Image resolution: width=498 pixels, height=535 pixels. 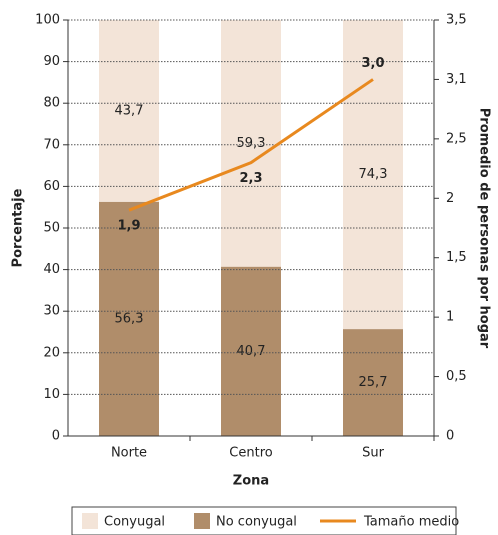 What do you see at coordinates (250, 178) in the screenshot?
I see `line-label: 2,3` at bounding box center [250, 178].